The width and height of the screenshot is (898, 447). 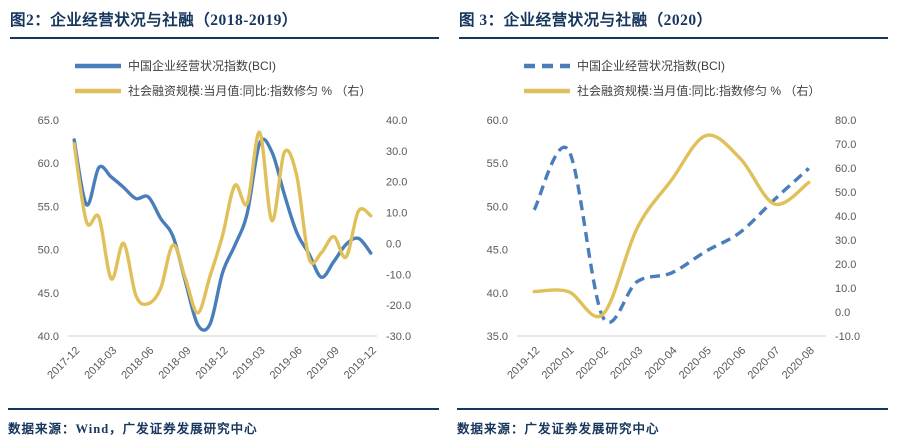 I want to click on right-axis-tick-label: 70.0, so click(x=845, y=145).